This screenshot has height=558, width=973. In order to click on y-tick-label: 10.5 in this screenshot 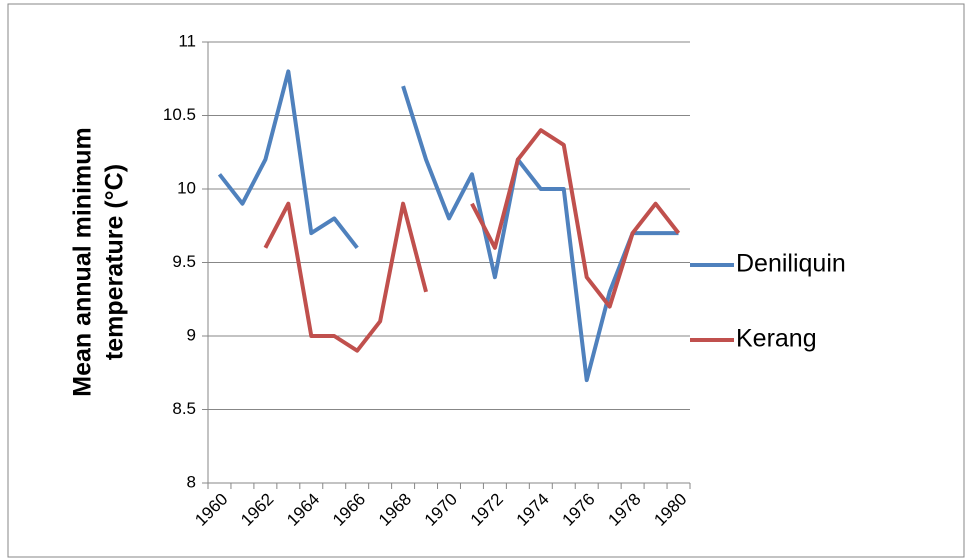, I will do `click(179, 114)`.